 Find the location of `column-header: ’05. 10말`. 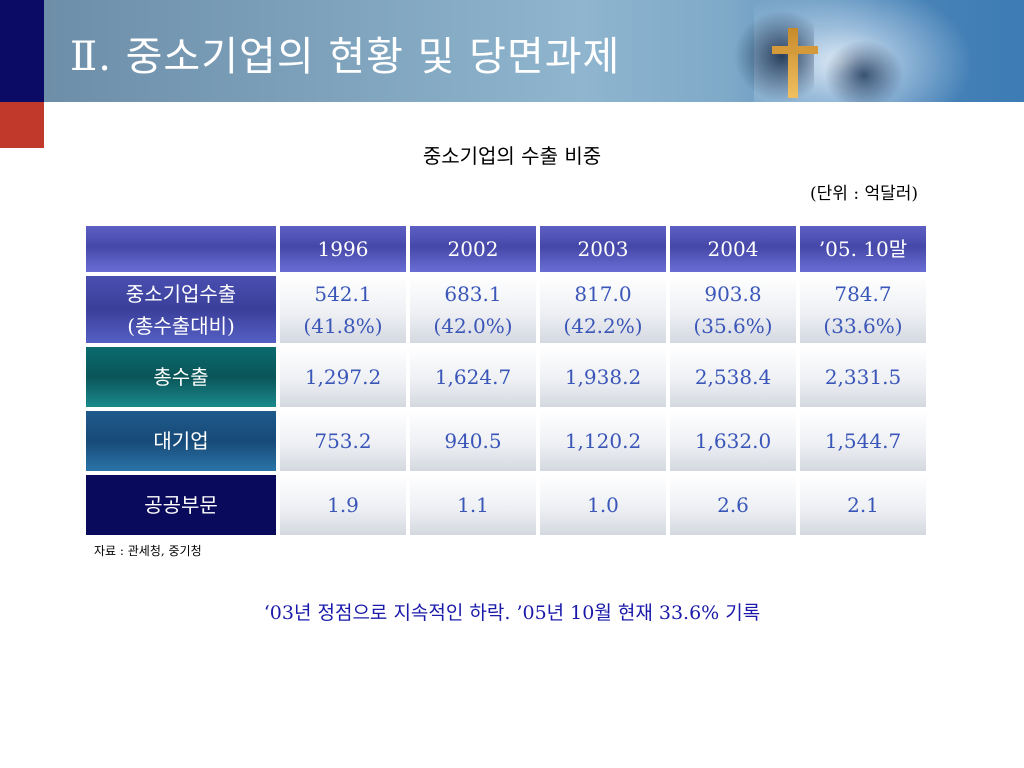

column-header: ’05. 10말 is located at coordinates (863, 249).